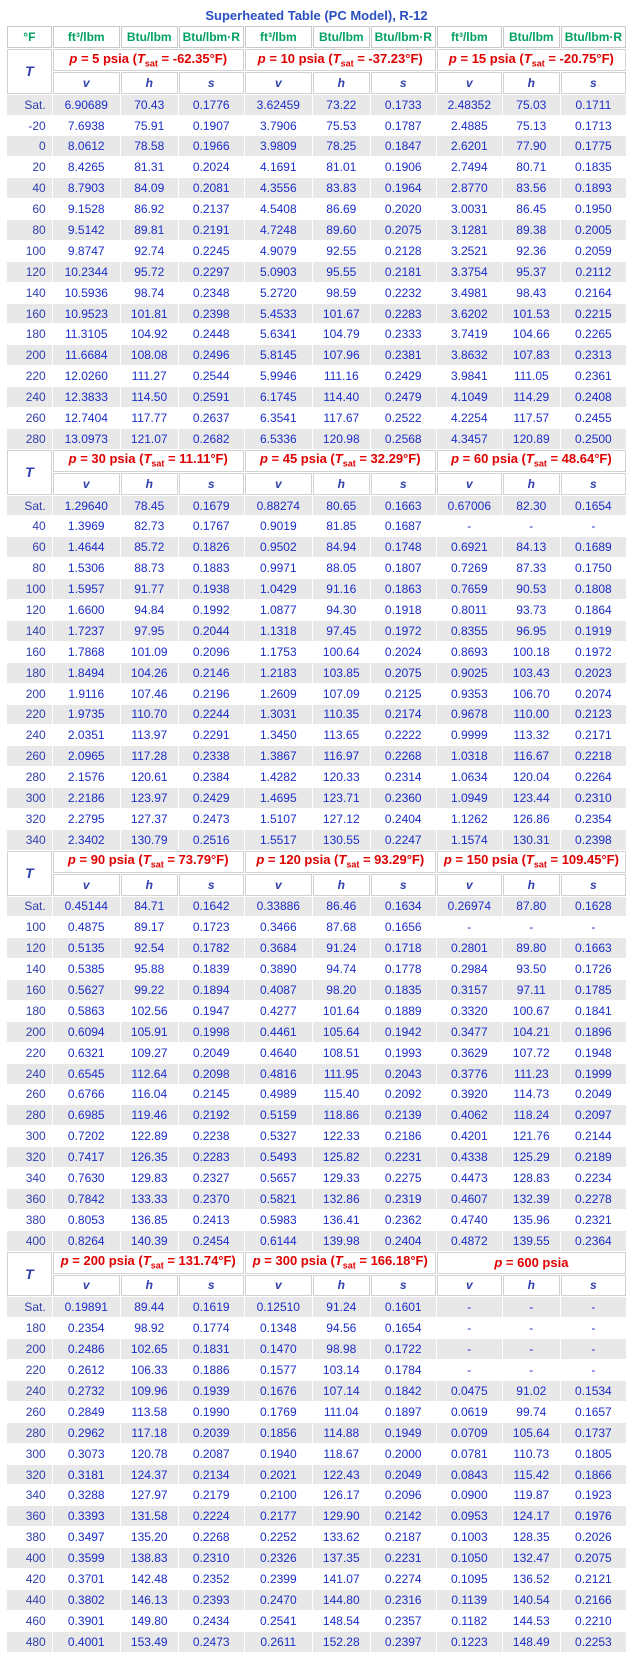 The image size is (633, 1653). What do you see at coordinates (593, 1432) in the screenshot?
I see `value-cell: 0.1737` at bounding box center [593, 1432].